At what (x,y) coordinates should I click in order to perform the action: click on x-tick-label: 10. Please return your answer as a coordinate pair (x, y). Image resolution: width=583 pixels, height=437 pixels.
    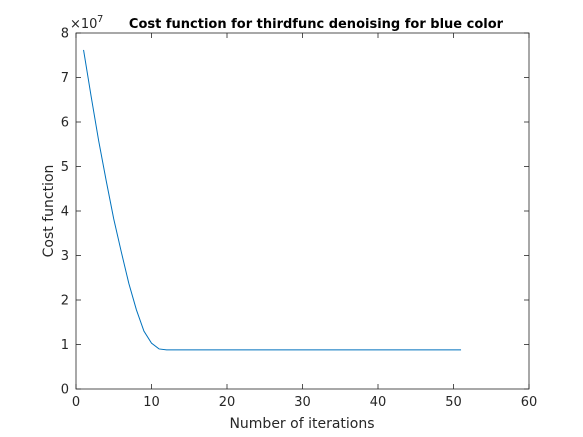
    Looking at the image, I should click on (151, 402).